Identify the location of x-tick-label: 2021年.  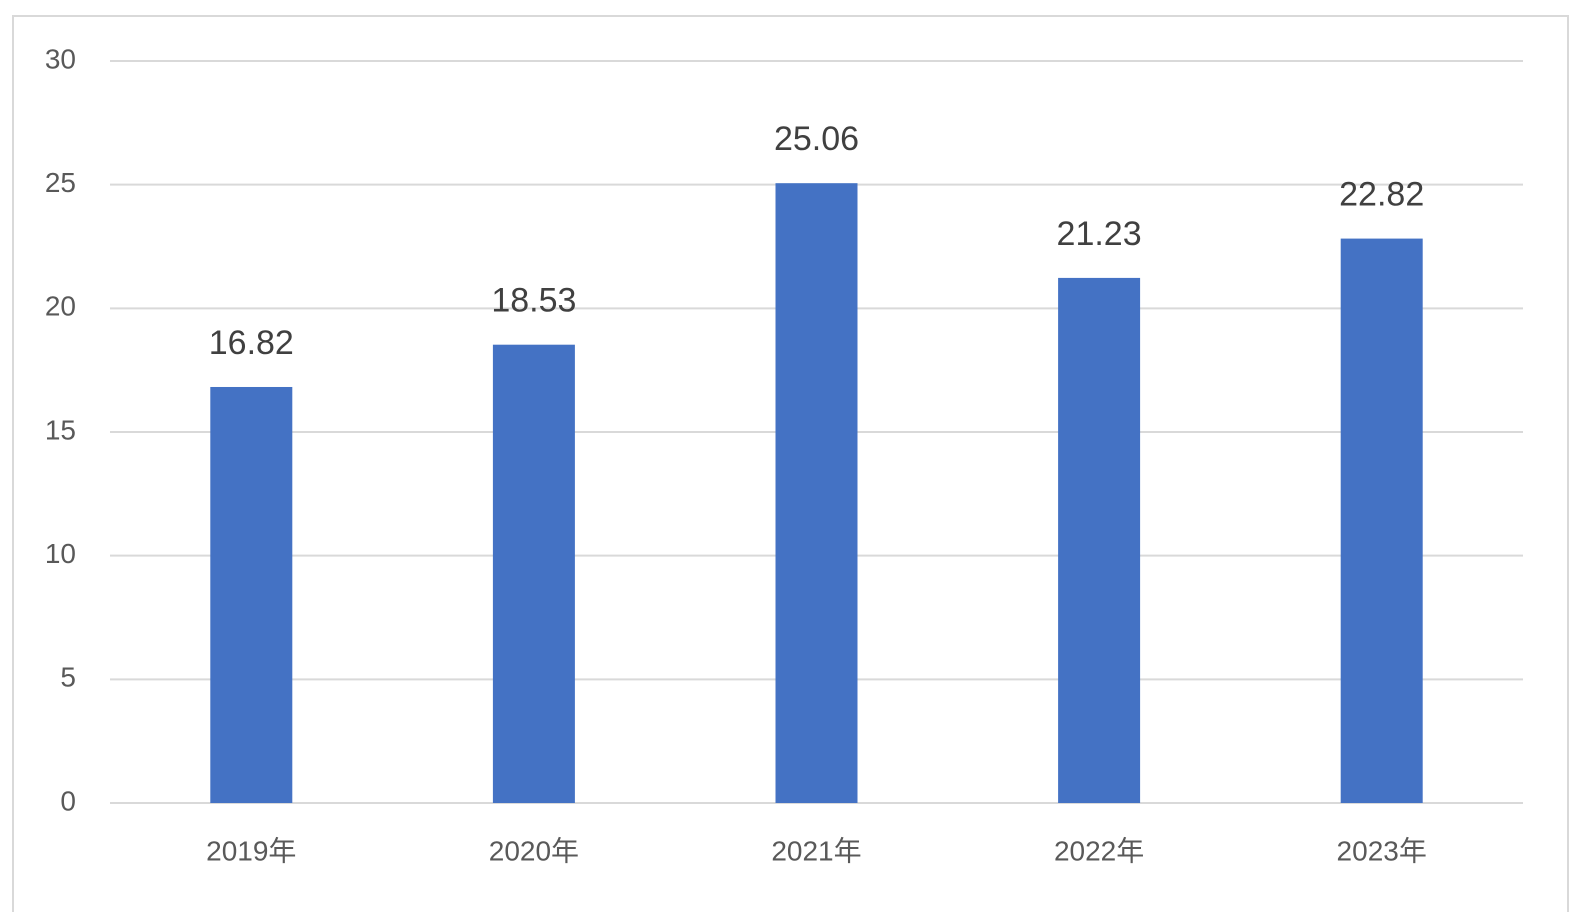
(816, 850).